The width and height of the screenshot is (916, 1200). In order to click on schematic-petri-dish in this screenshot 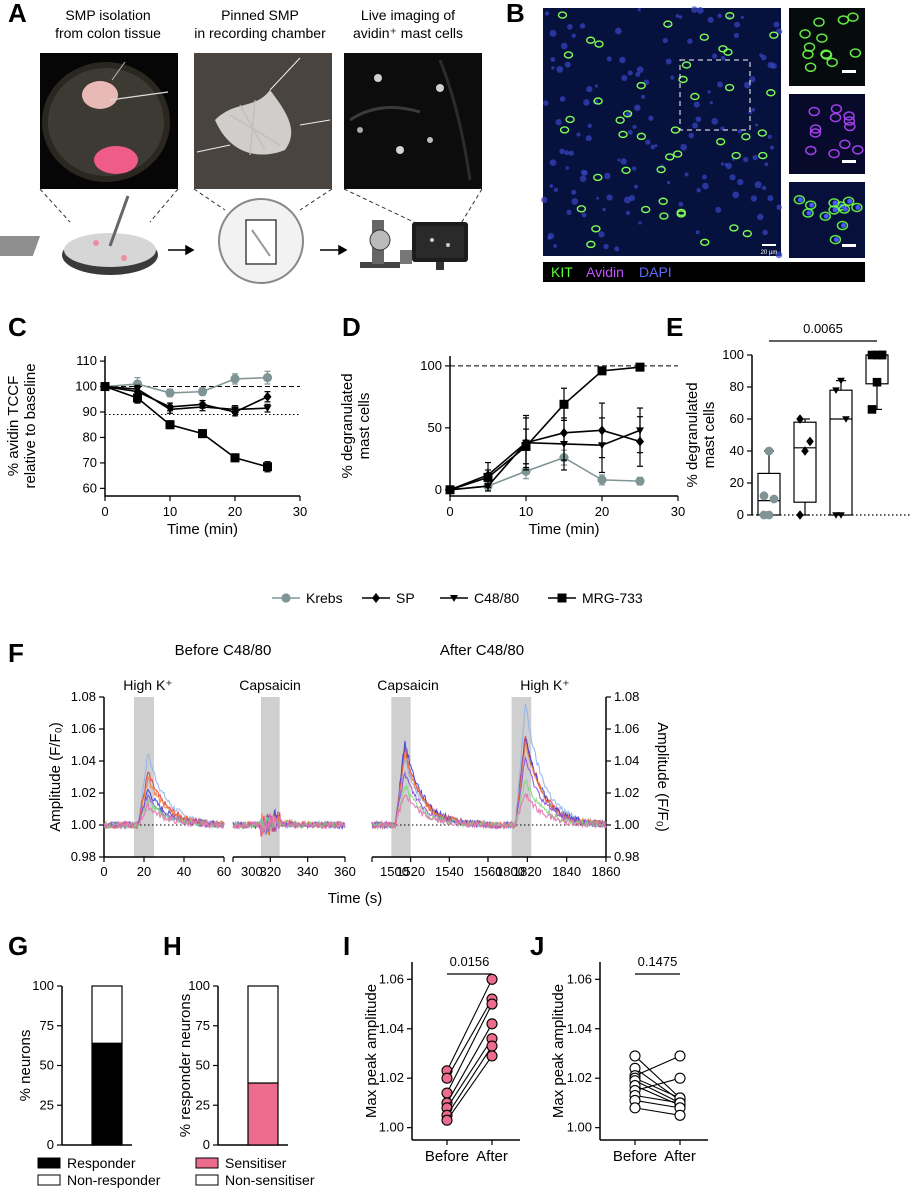, I will do `click(79, 235)`.